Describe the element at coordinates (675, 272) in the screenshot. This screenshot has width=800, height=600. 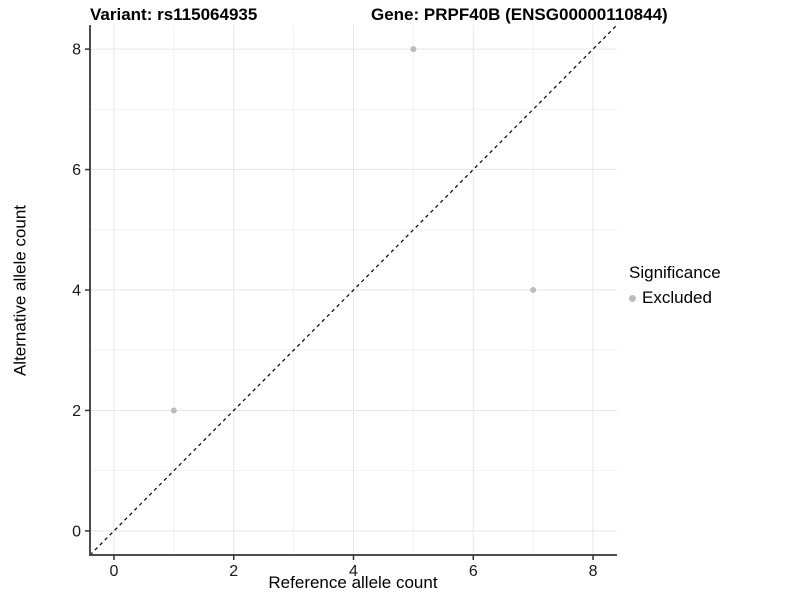
I see `legend-title: Significance` at that location.